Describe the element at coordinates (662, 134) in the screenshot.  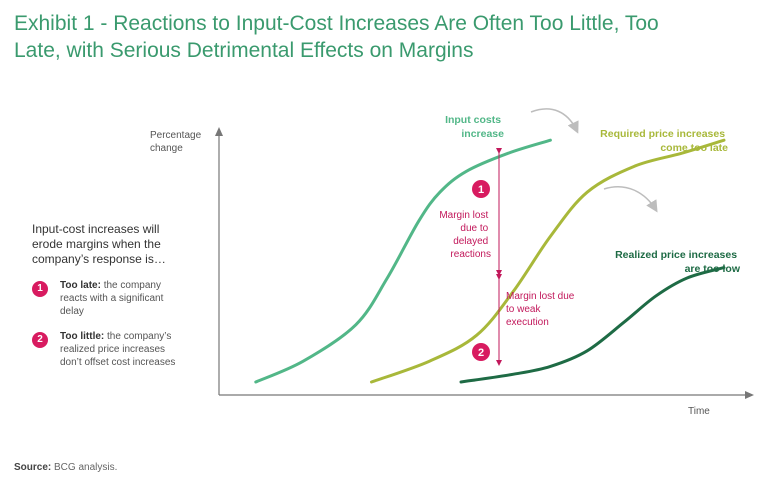
I see `series-label-required-price-line-1: Required price increases` at that location.